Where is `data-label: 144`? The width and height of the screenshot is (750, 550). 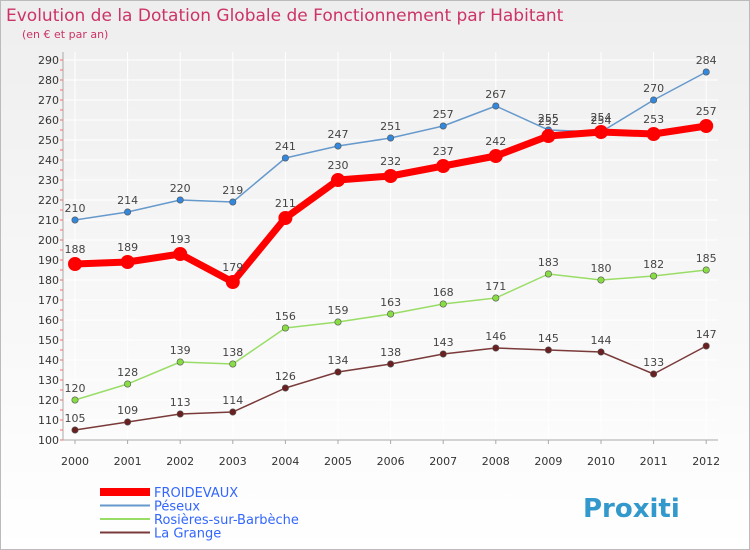 data-label: 144 is located at coordinates (601, 340).